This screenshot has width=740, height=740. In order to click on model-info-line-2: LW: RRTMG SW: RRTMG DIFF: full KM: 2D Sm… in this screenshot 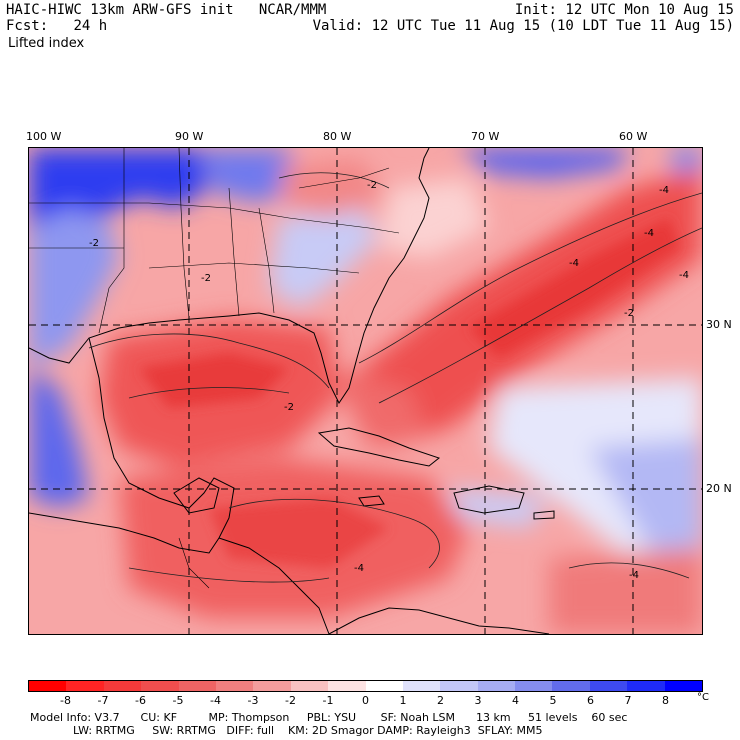, I will do `click(308, 730)`.